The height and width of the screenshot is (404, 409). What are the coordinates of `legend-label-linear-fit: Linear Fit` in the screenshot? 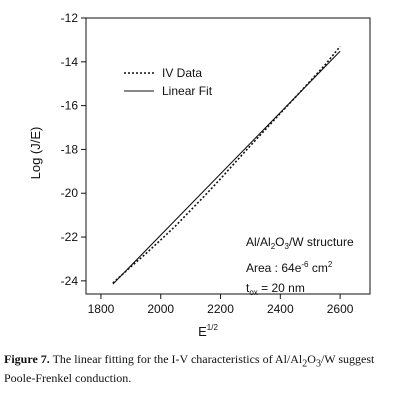 It's located at (187, 91).